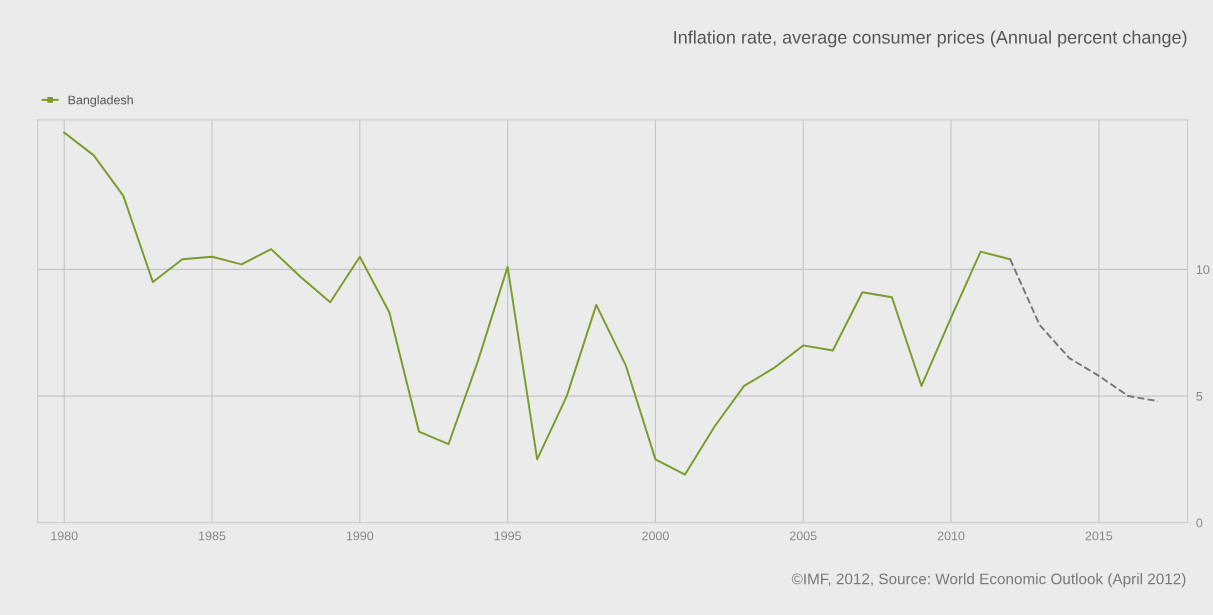 Image resolution: width=1213 pixels, height=615 pixels. I want to click on x-tick-label: 2015, so click(1099, 536).